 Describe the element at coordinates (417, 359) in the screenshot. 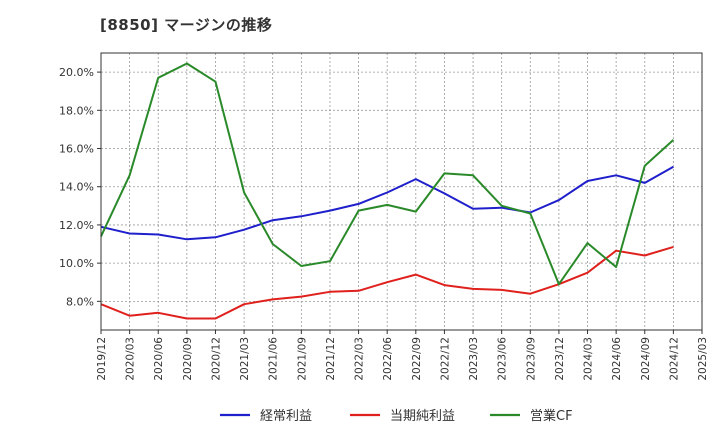

I see `x-tick-label: 2022/09` at that location.